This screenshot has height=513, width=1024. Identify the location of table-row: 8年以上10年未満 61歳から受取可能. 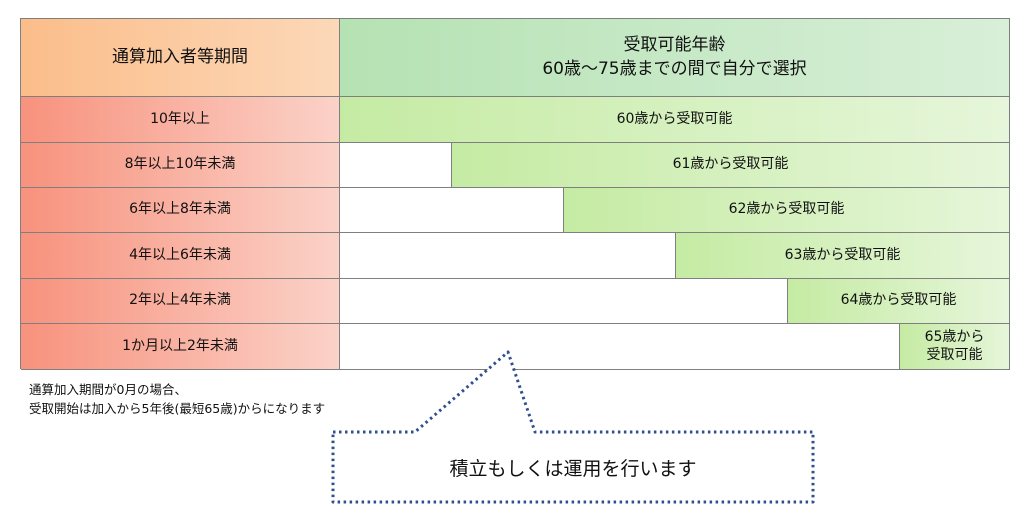
(515, 165).